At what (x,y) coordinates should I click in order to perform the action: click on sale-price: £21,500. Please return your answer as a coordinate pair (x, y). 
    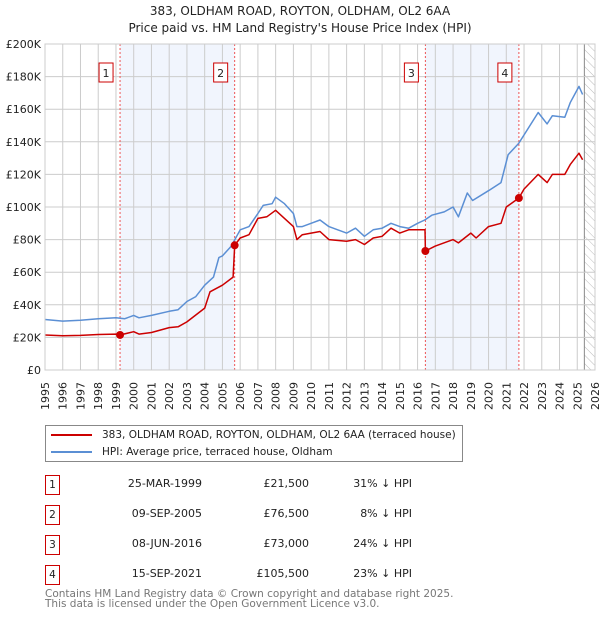
    Looking at the image, I should click on (286, 483).